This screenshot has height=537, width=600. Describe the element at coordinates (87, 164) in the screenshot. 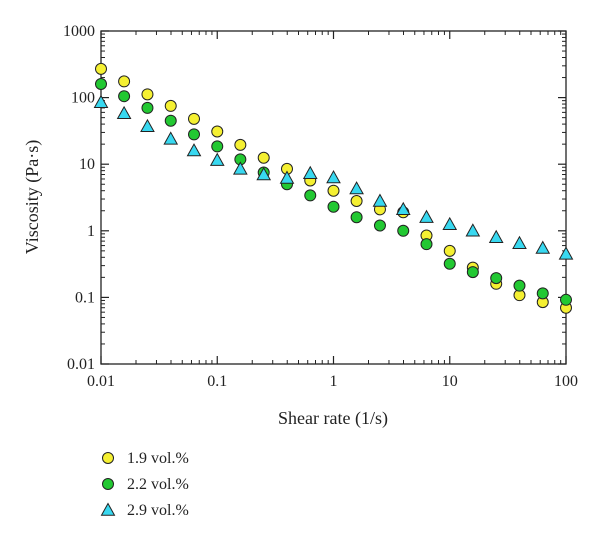

I see `y-tick-label: 10` at that location.